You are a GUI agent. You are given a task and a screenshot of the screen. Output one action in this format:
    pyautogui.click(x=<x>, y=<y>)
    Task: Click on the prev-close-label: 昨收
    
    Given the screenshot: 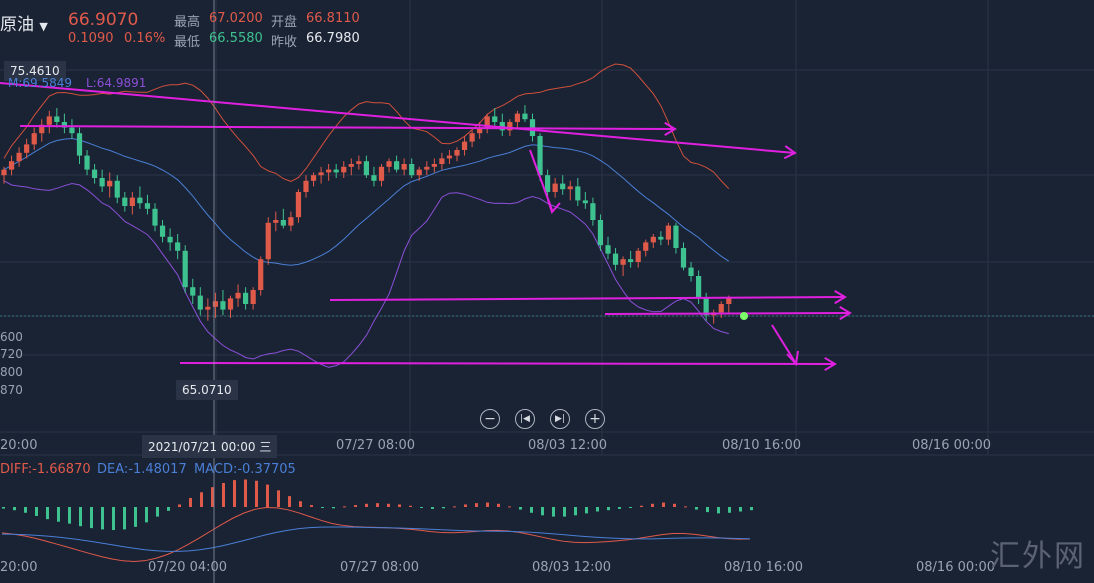 What is the action you would take?
    pyautogui.click(x=284, y=42)
    